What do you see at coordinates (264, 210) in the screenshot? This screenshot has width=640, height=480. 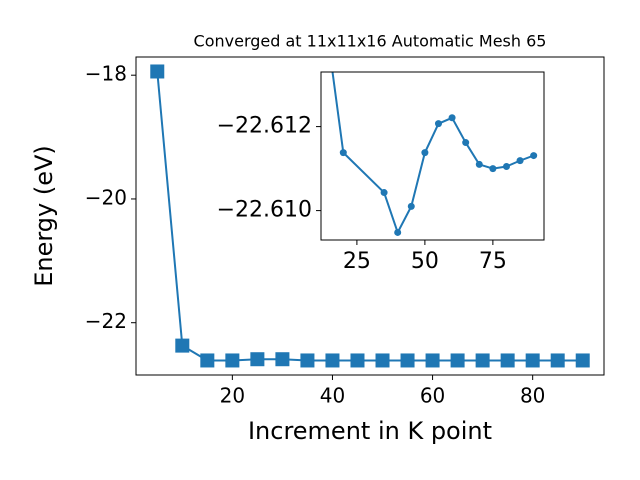 I see `y-tick-label: −22.610` at bounding box center [264, 210].